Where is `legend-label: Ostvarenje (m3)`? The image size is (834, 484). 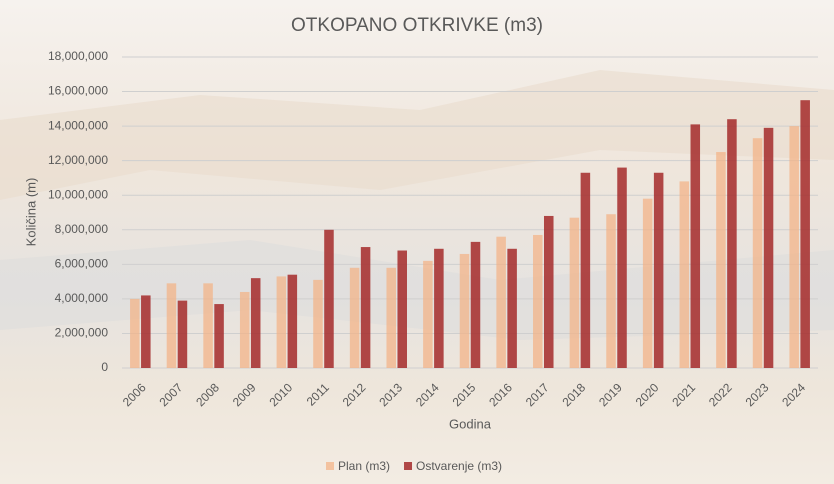
legend-label: Ostvarenje (m3) is located at coordinates (459, 466).